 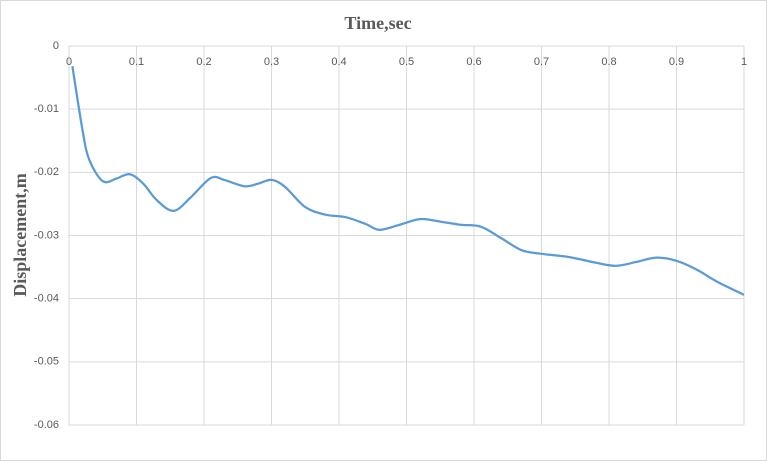 I want to click on x-tick-label: 0.2, so click(x=203, y=62).